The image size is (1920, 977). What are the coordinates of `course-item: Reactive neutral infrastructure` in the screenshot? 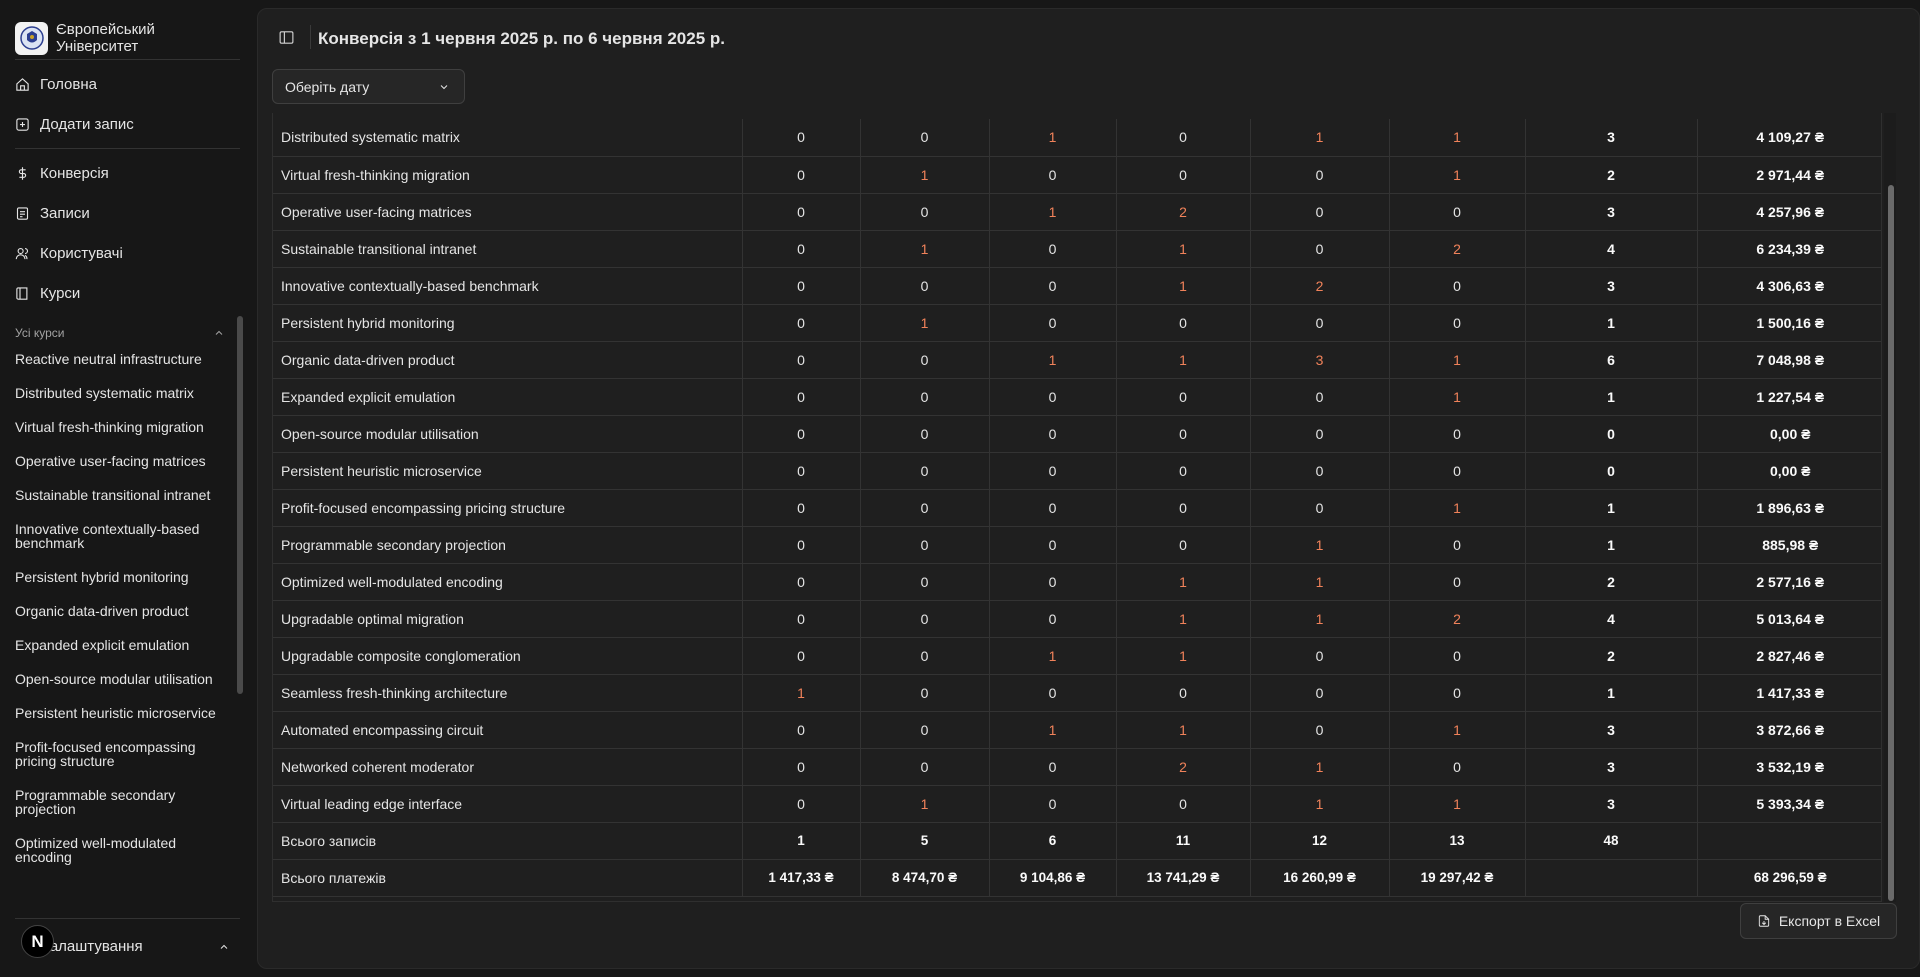 It's located at (108, 359).